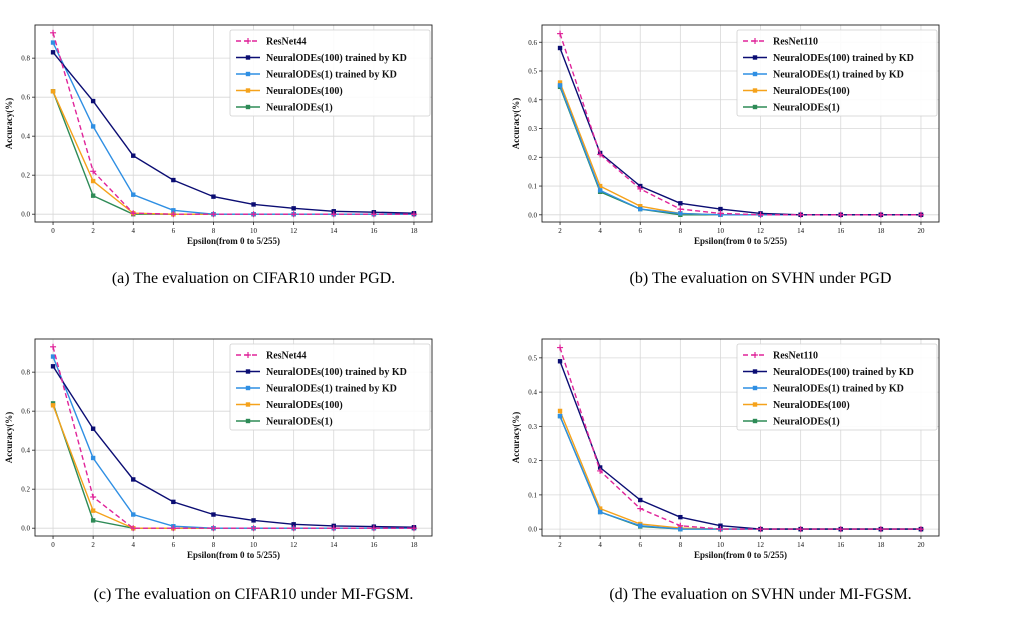 The width and height of the screenshot is (1014, 628). I want to click on chart-b-caption: (b) The evaluation on SVHN under PGD, so click(760, 278).